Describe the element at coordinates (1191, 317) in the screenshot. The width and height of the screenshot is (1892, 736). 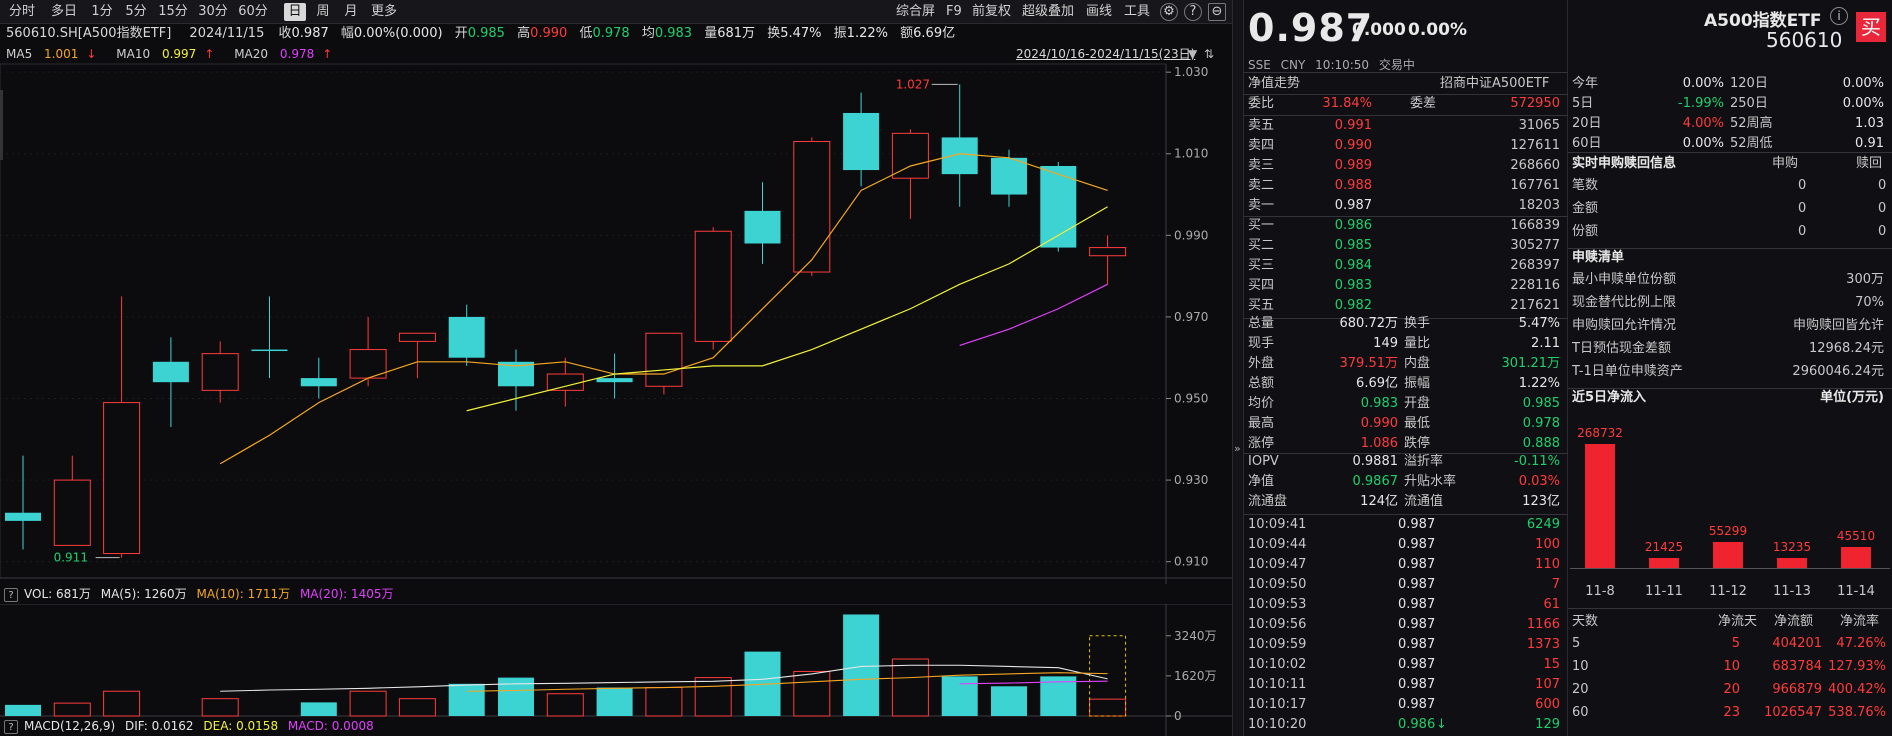
I see `price-axis-label: 0.970` at that location.